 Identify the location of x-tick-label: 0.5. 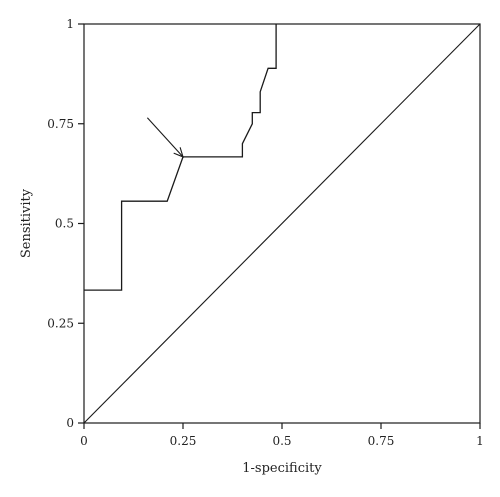
(281, 441).